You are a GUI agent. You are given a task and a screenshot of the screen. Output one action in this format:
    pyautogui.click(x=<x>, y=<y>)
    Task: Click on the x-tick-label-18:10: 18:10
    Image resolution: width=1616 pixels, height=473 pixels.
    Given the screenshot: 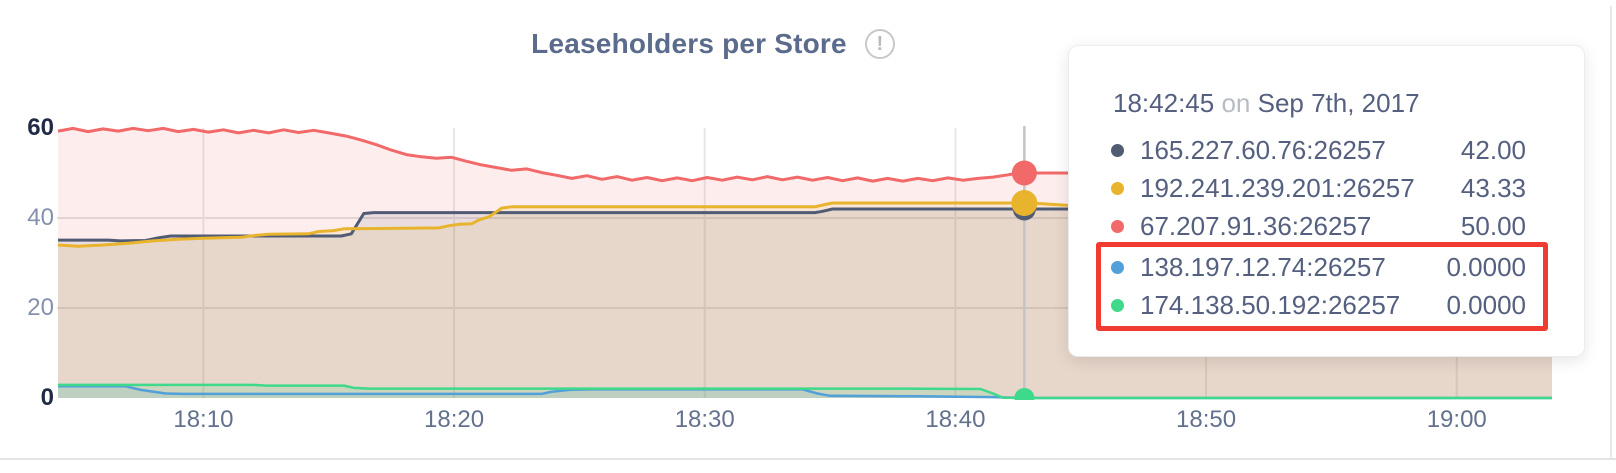 What is the action you would take?
    pyautogui.click(x=203, y=419)
    